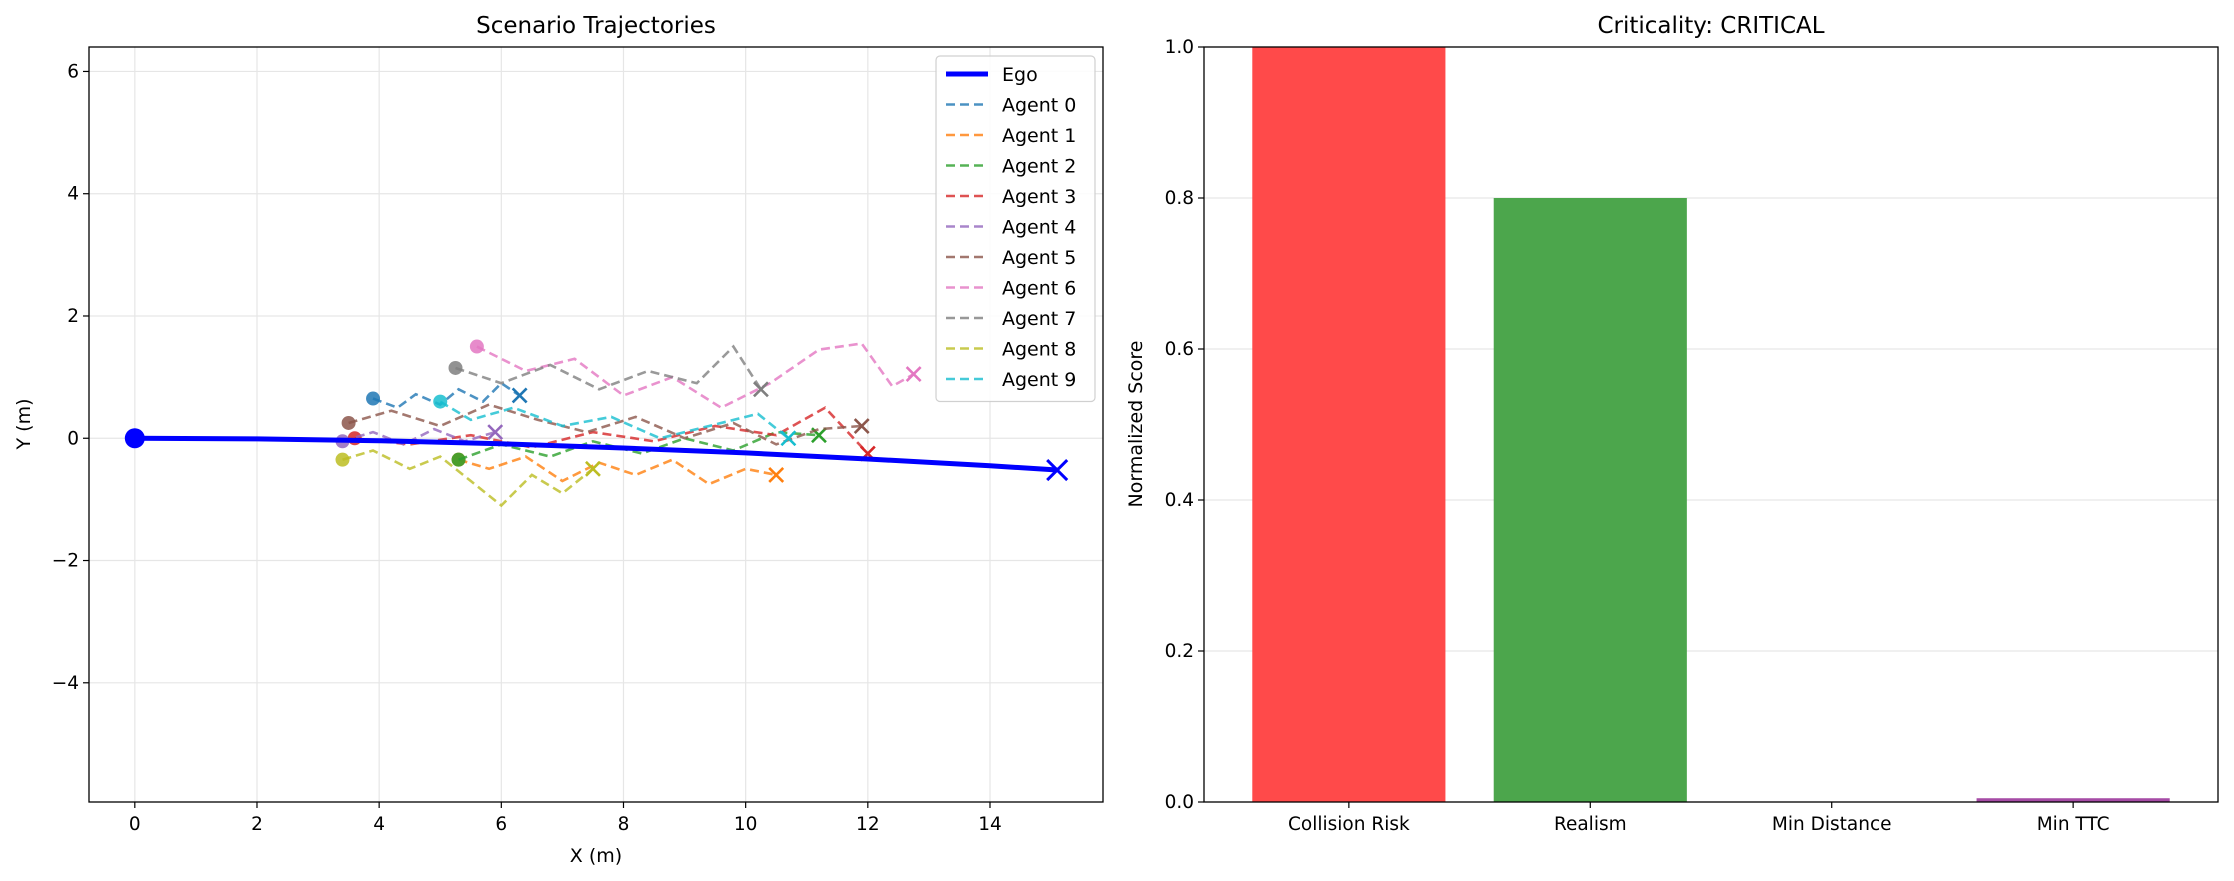 The height and width of the screenshot is (881, 2234). Describe the element at coordinates (868, 824) in the screenshot. I see `x-tick-label: 12` at that location.